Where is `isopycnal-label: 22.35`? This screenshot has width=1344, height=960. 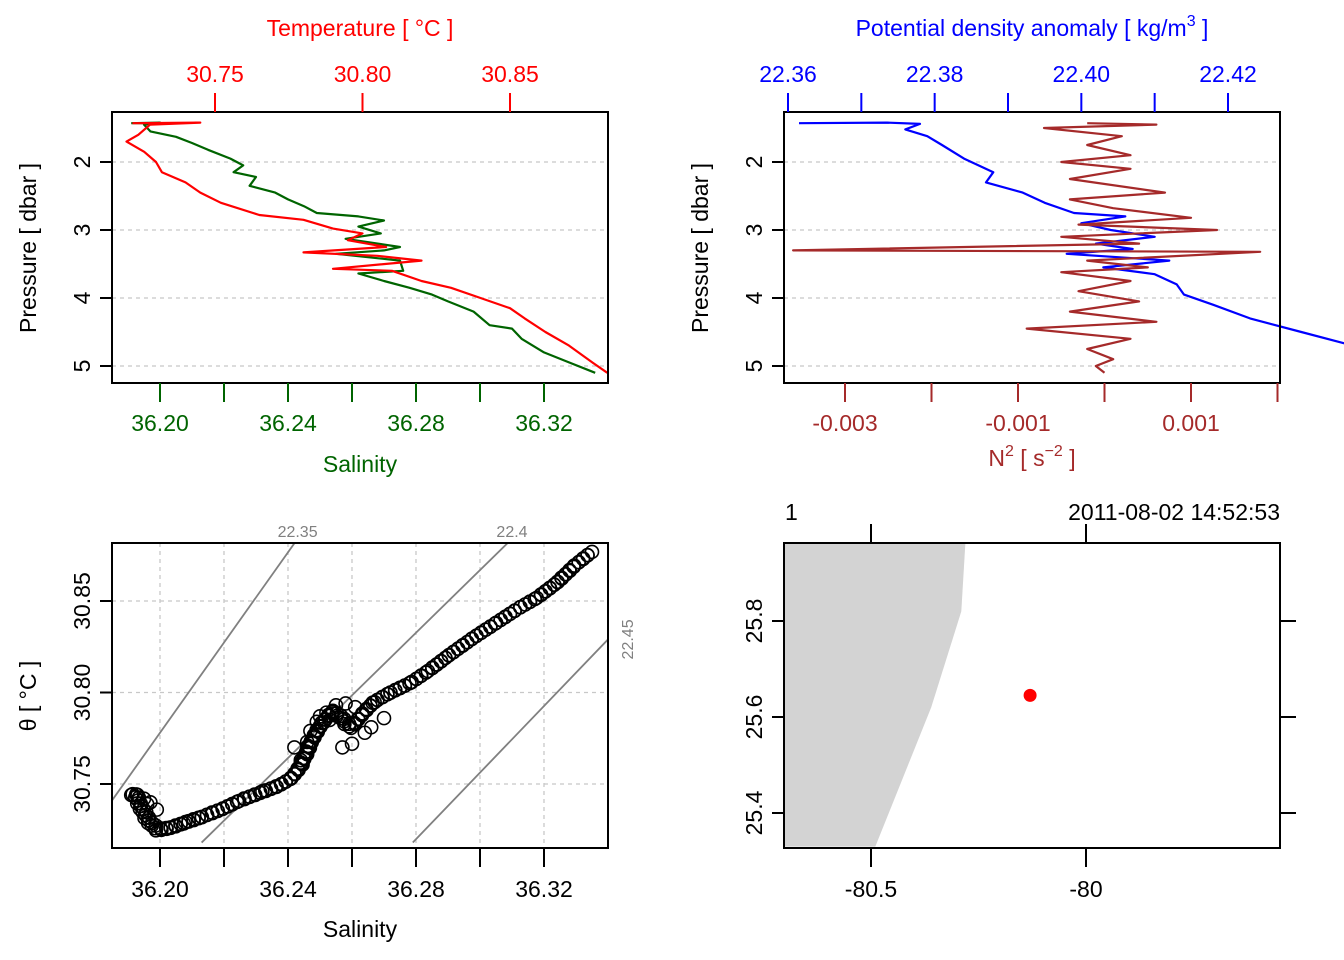
isopycnal-label: 22.35 is located at coordinates (298, 532).